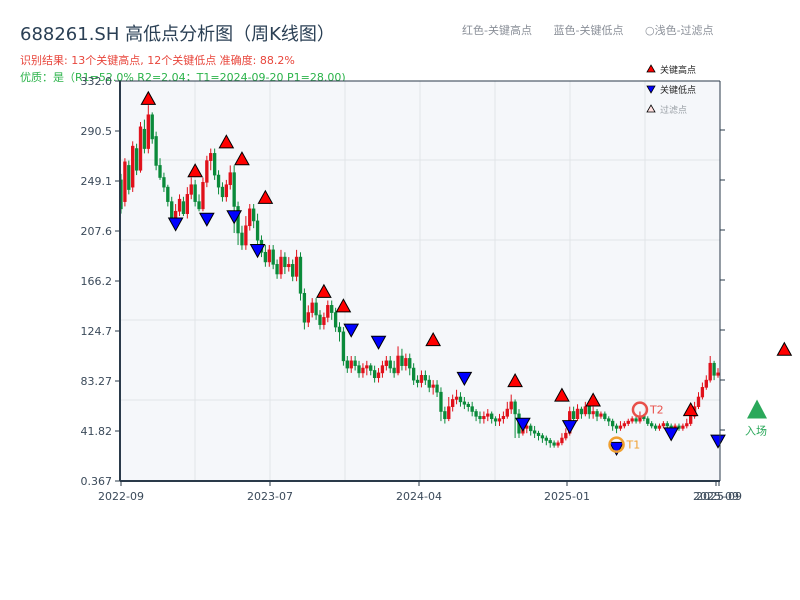 The width and height of the screenshot is (800, 600). What do you see at coordinates (157, 60) in the screenshot?
I see `result-summary: 识别结果: 13个关键高点, 12个关键低点 准确度: 88.2%` at bounding box center [157, 60].